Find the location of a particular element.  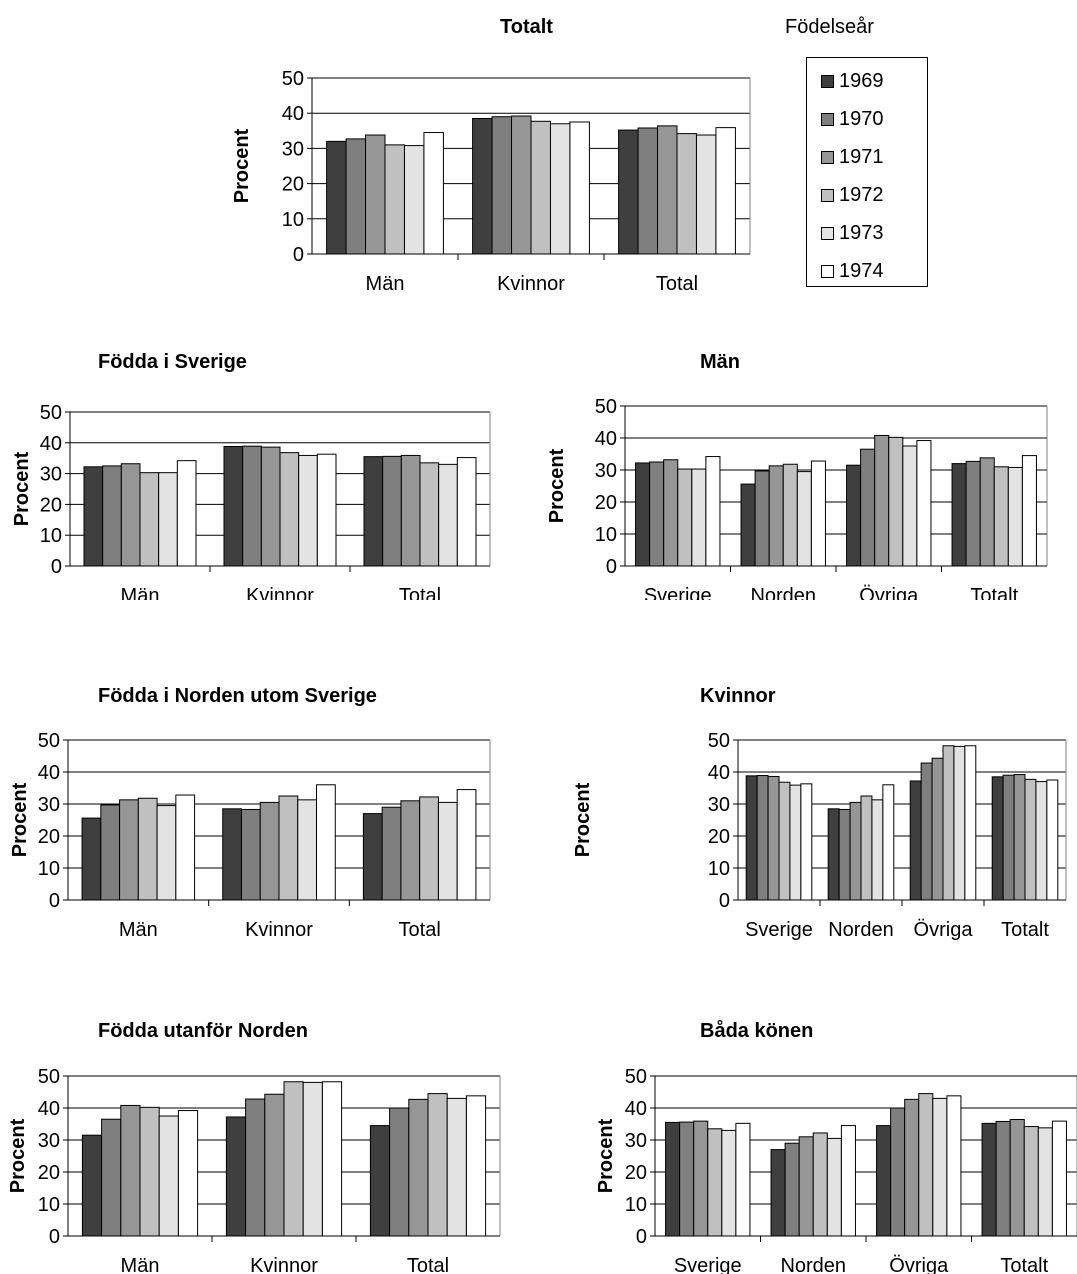

legend-label: 1970 is located at coordinates (861, 118).